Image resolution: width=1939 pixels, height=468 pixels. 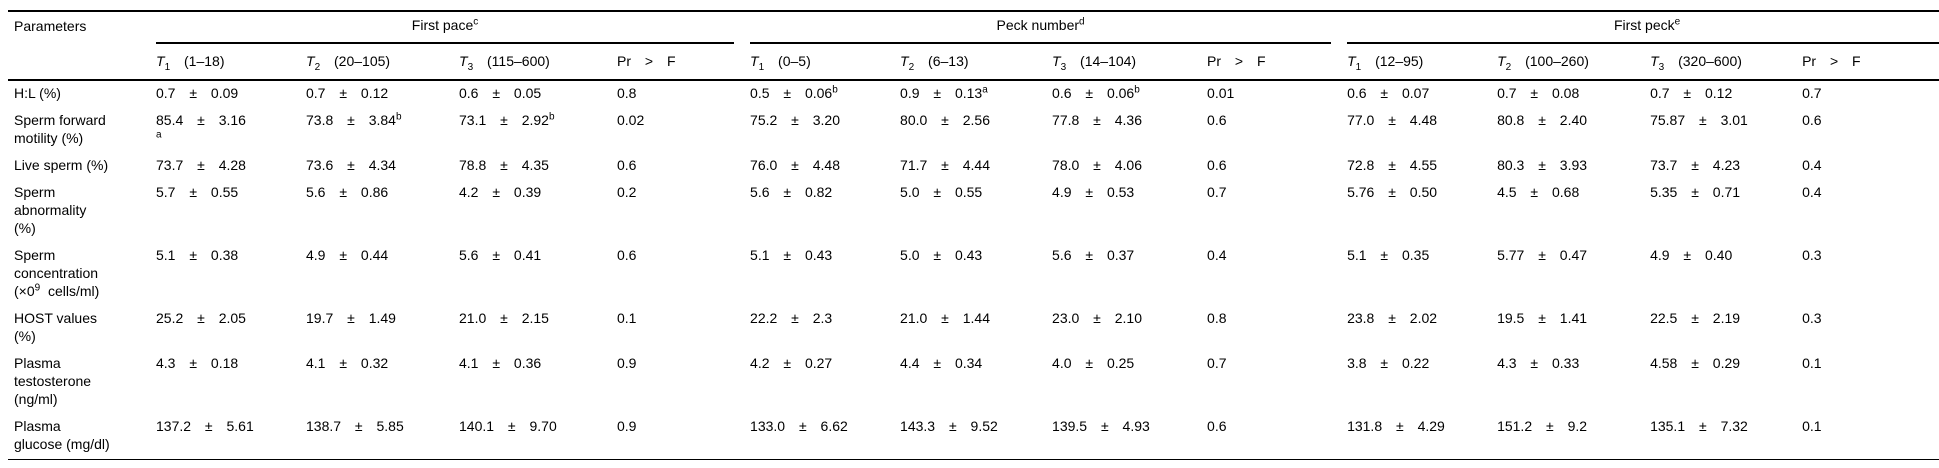 I want to click on data-cell: 25.2 ± 2.05, so click(x=201, y=318).